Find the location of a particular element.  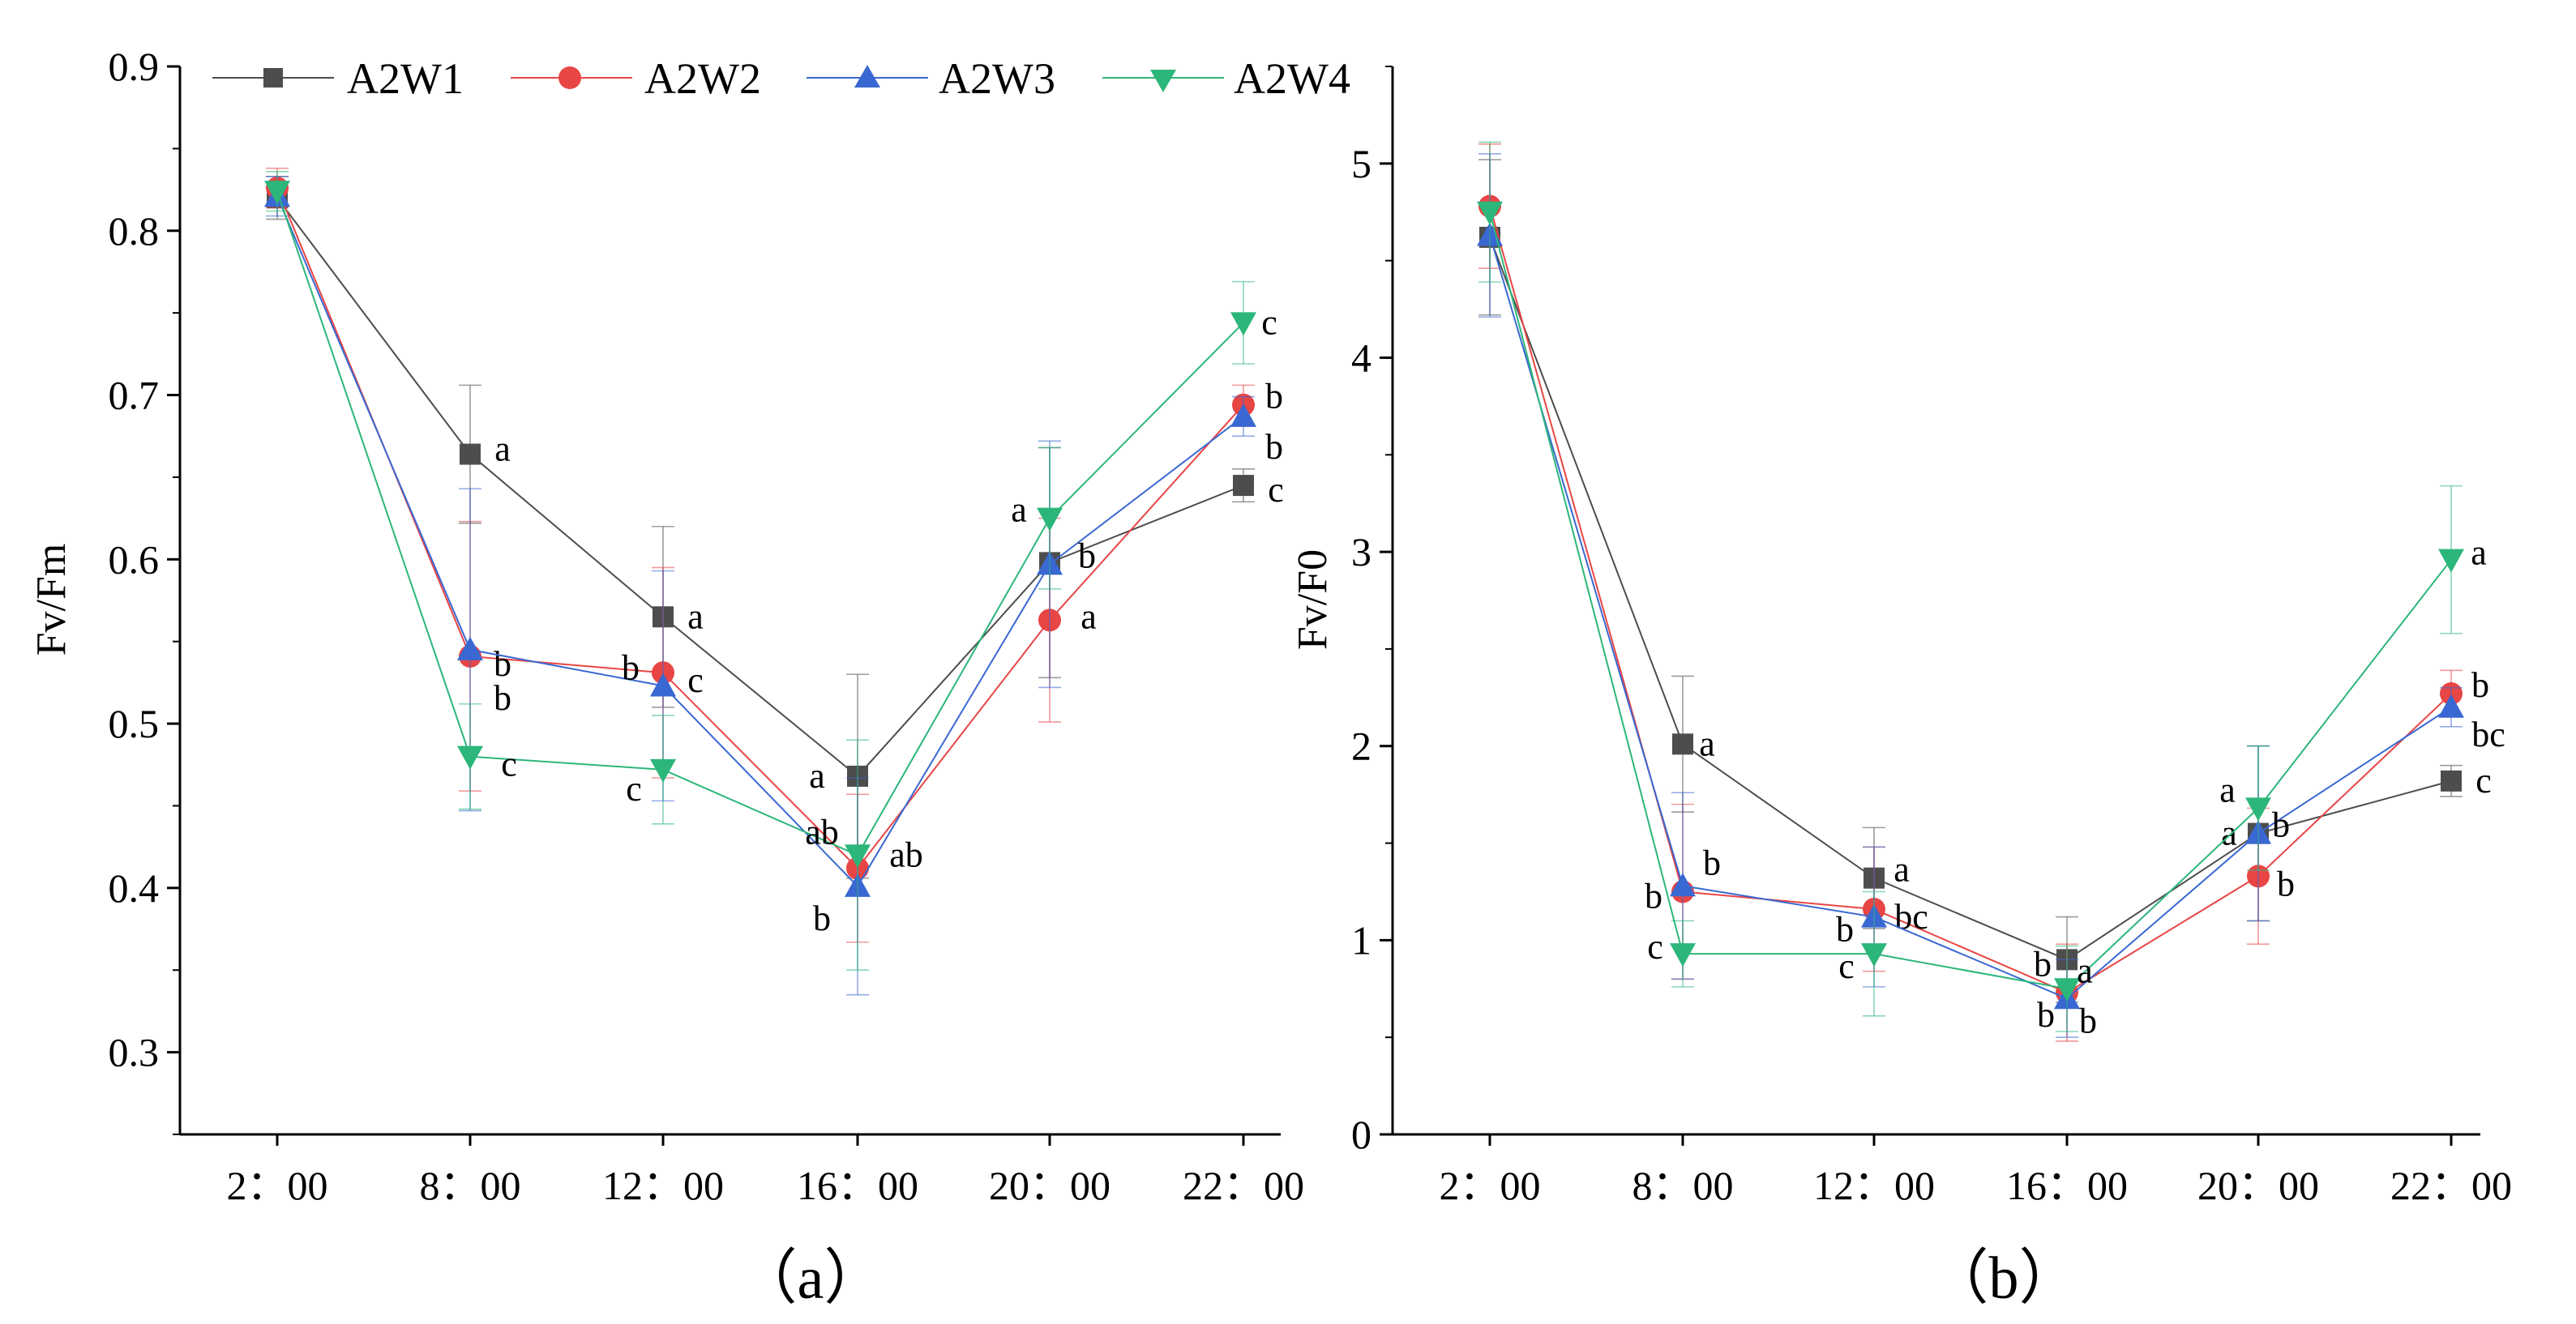

y-tick-label: 0.7 is located at coordinates (134, 396).